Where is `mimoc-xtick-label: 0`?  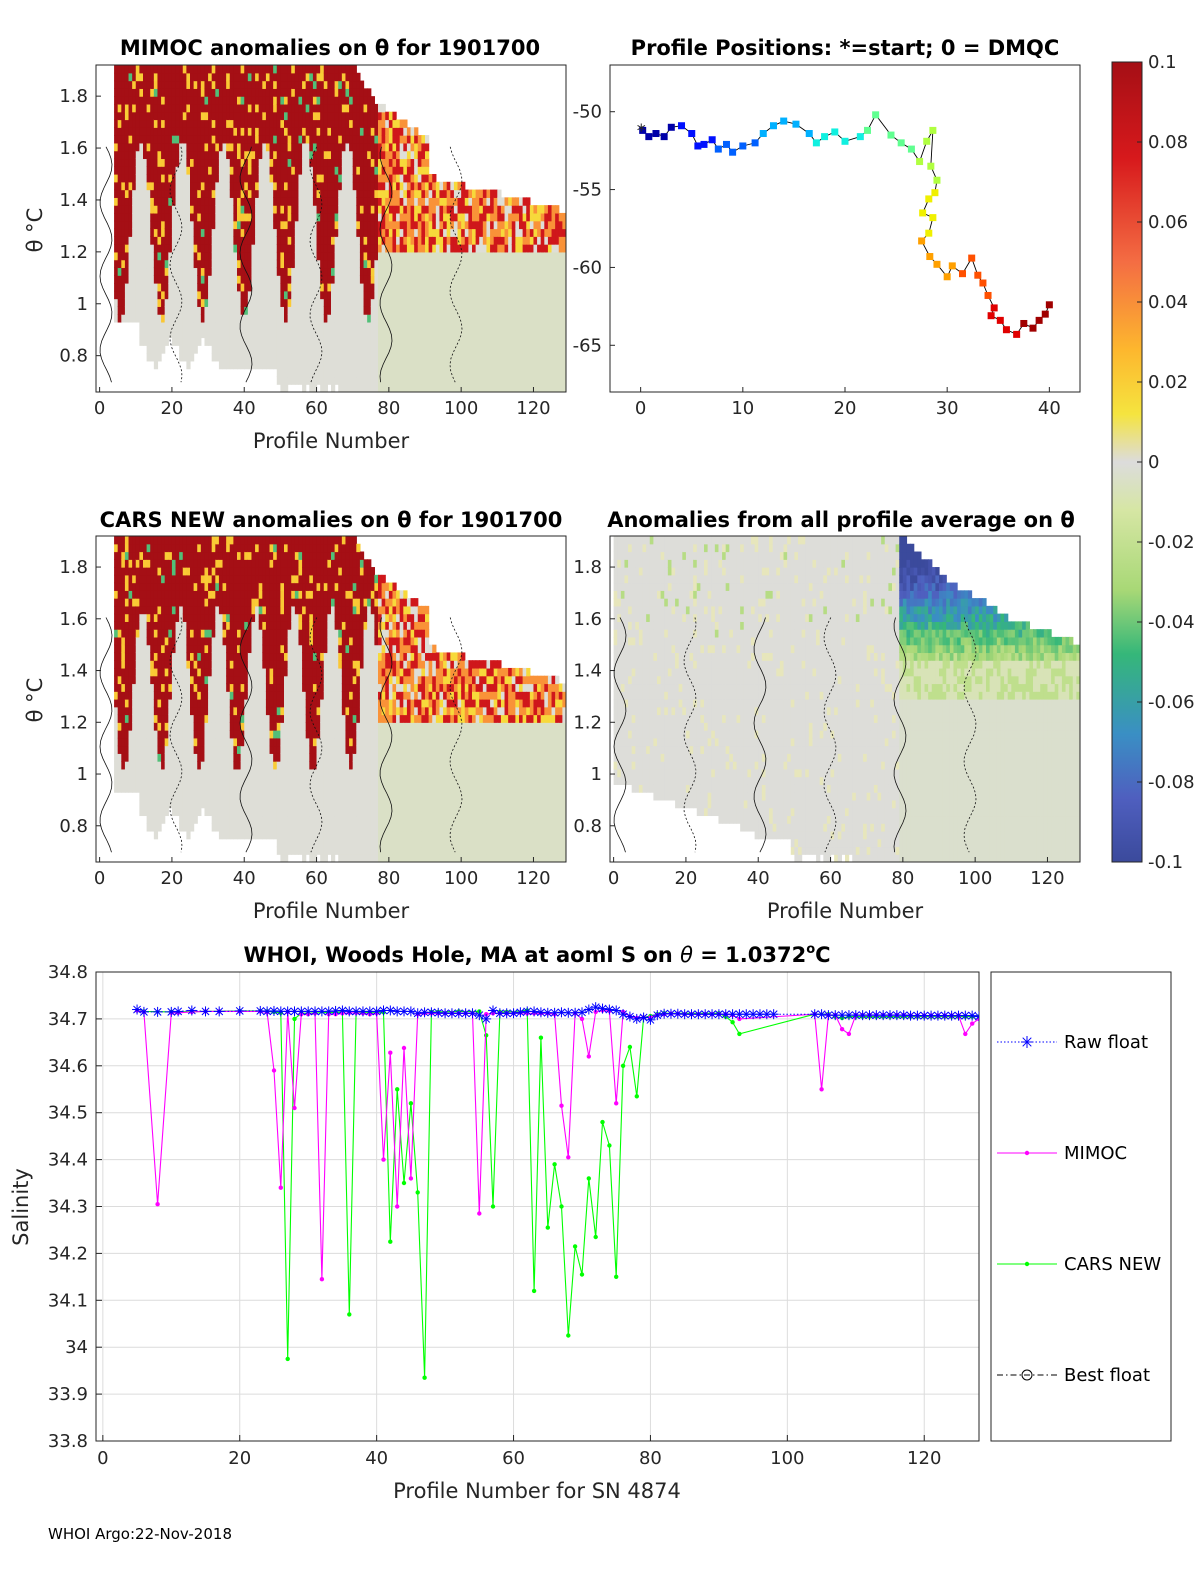
mimoc-xtick-label: 0 is located at coordinates (99, 408).